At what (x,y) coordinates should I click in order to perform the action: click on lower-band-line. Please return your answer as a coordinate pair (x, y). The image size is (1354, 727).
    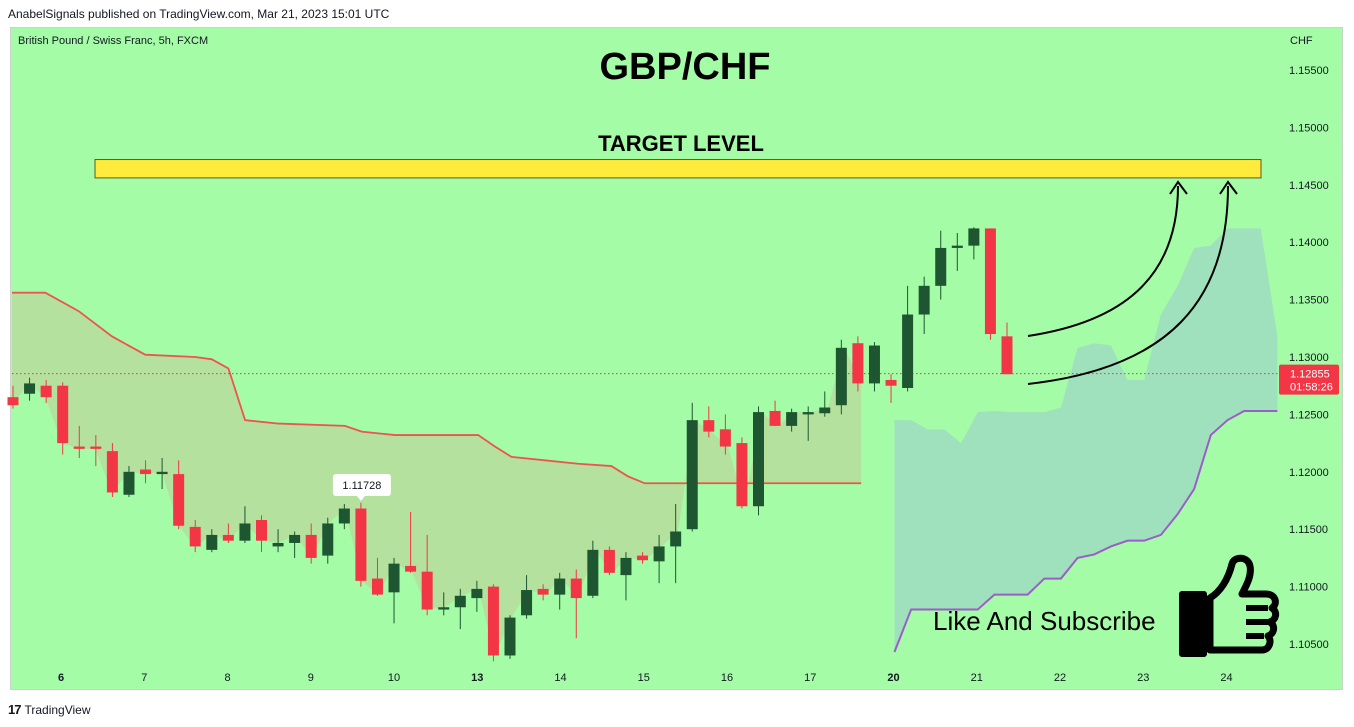
    Looking at the image, I should click on (1085, 531).